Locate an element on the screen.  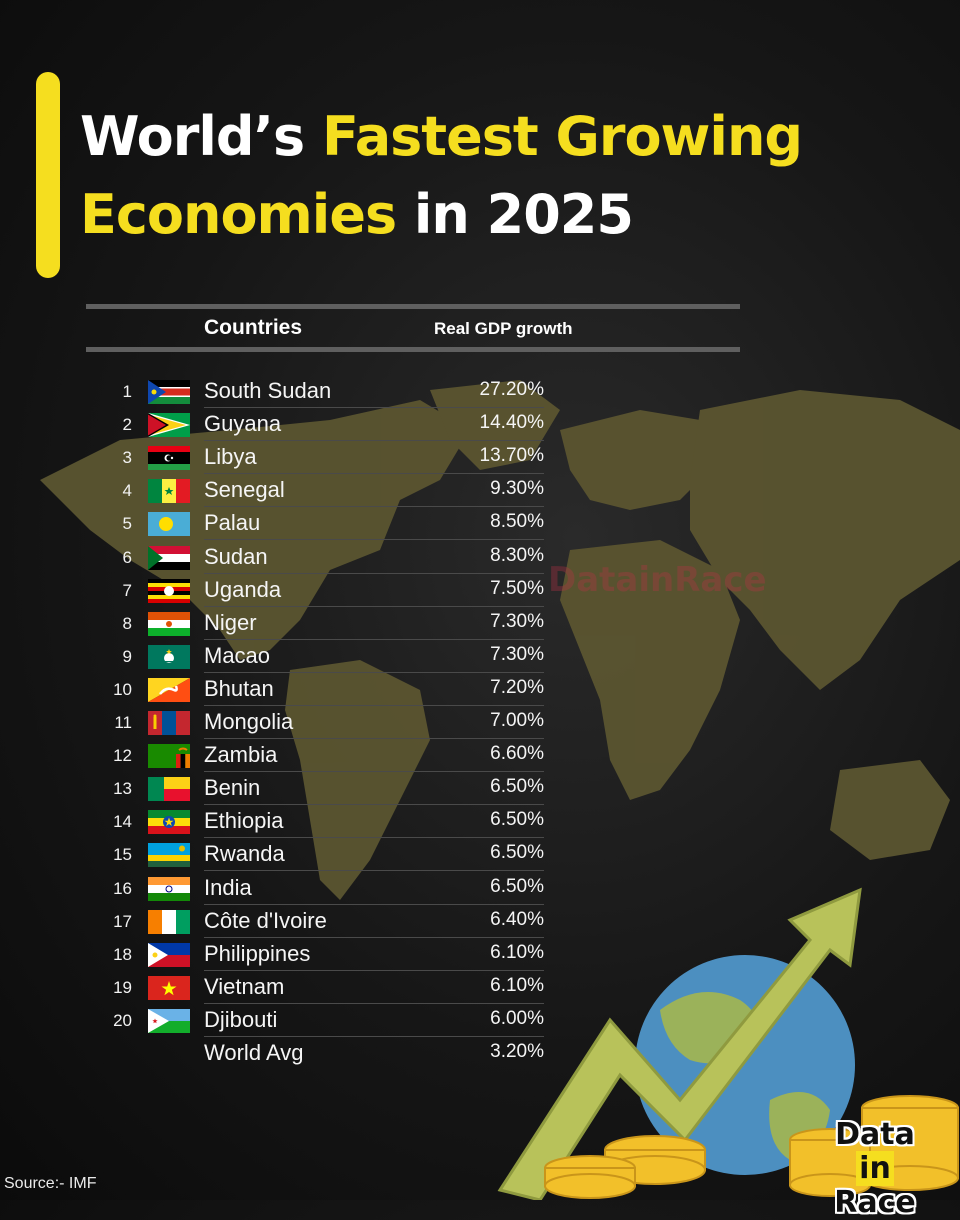
country-name: Macao is located at coordinates (237, 655).